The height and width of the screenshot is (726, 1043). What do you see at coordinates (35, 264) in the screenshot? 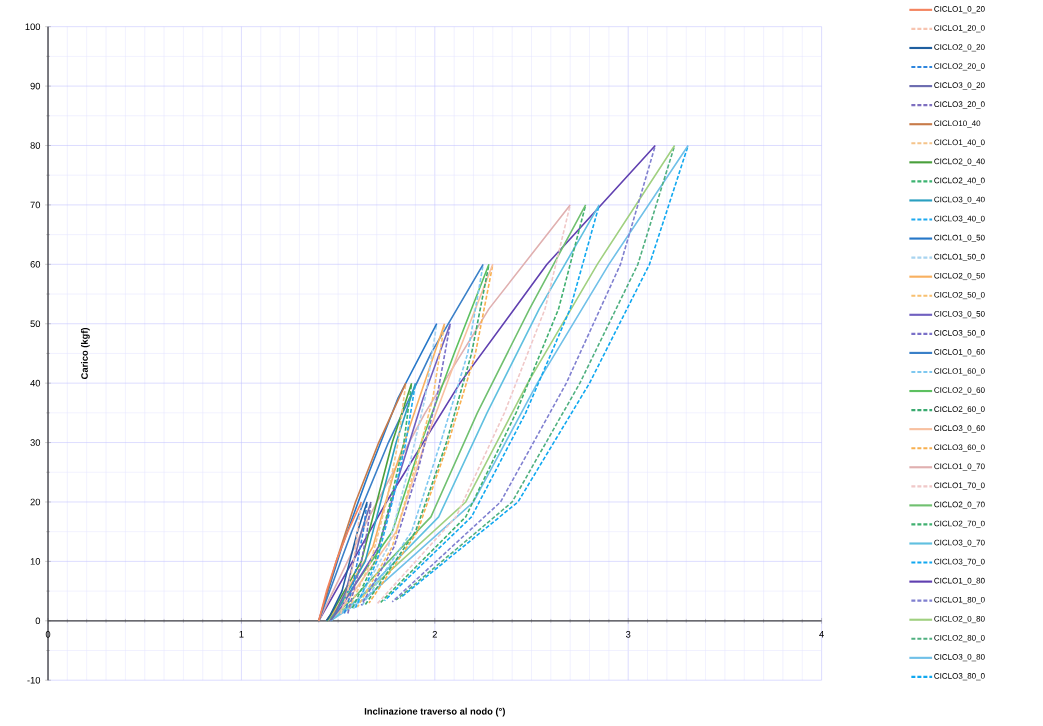
I see `y-tick-label: 60` at bounding box center [35, 264].